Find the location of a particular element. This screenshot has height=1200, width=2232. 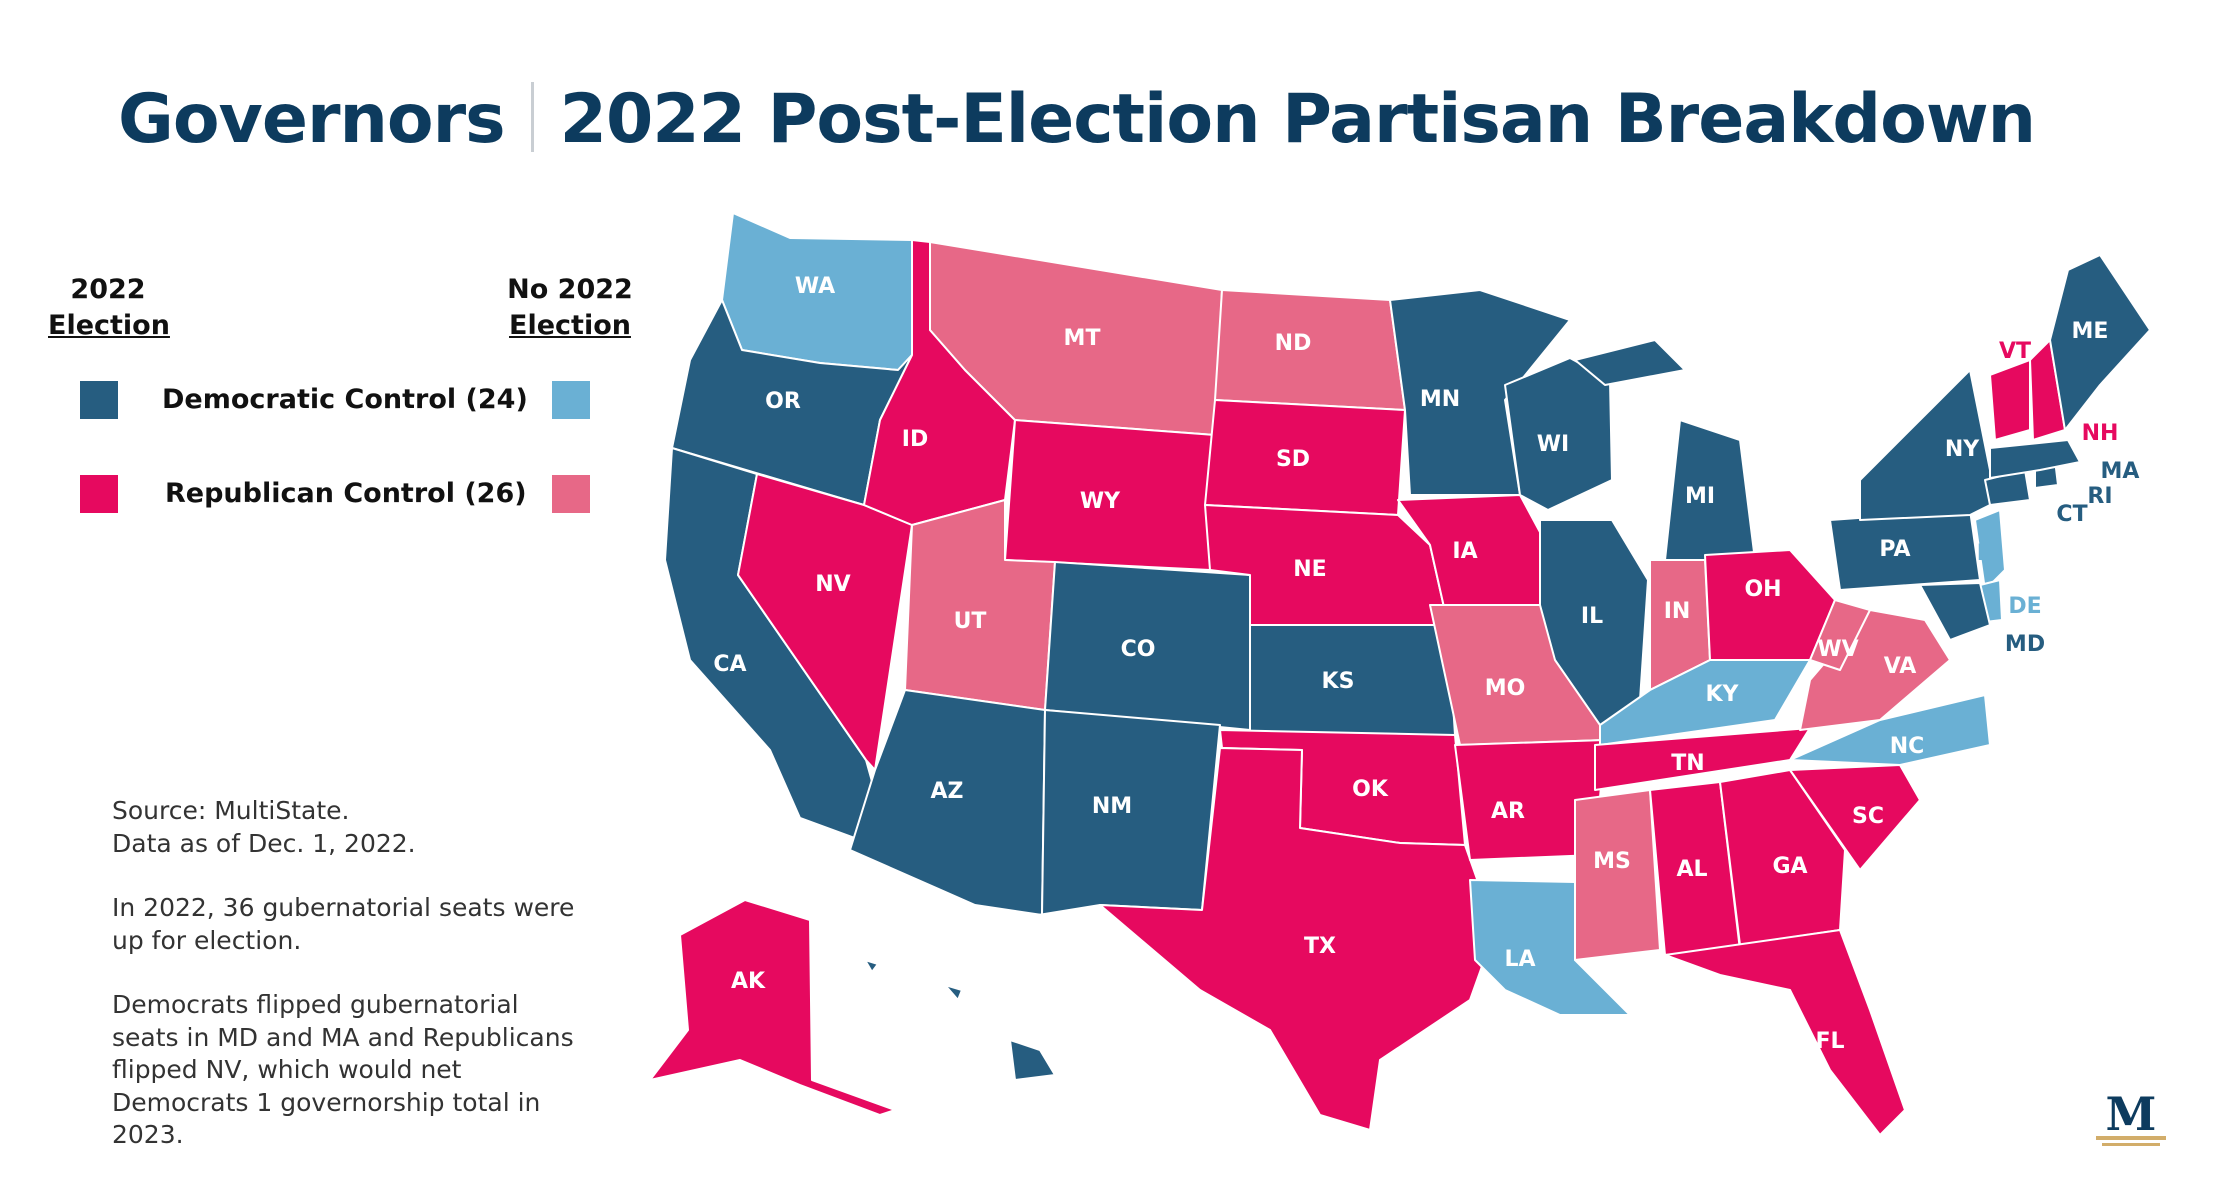

state-ak is located at coordinates (772, 1007).